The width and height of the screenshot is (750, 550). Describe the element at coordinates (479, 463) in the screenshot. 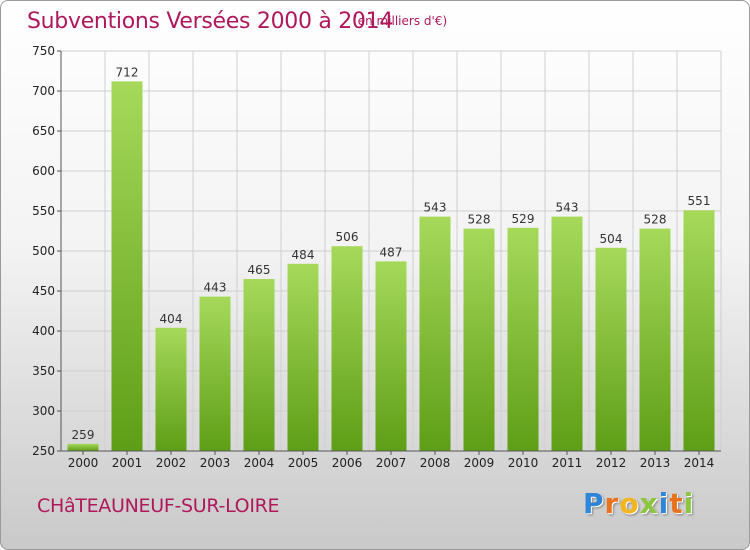

I see `x-tick-label-2009: 2009` at that location.